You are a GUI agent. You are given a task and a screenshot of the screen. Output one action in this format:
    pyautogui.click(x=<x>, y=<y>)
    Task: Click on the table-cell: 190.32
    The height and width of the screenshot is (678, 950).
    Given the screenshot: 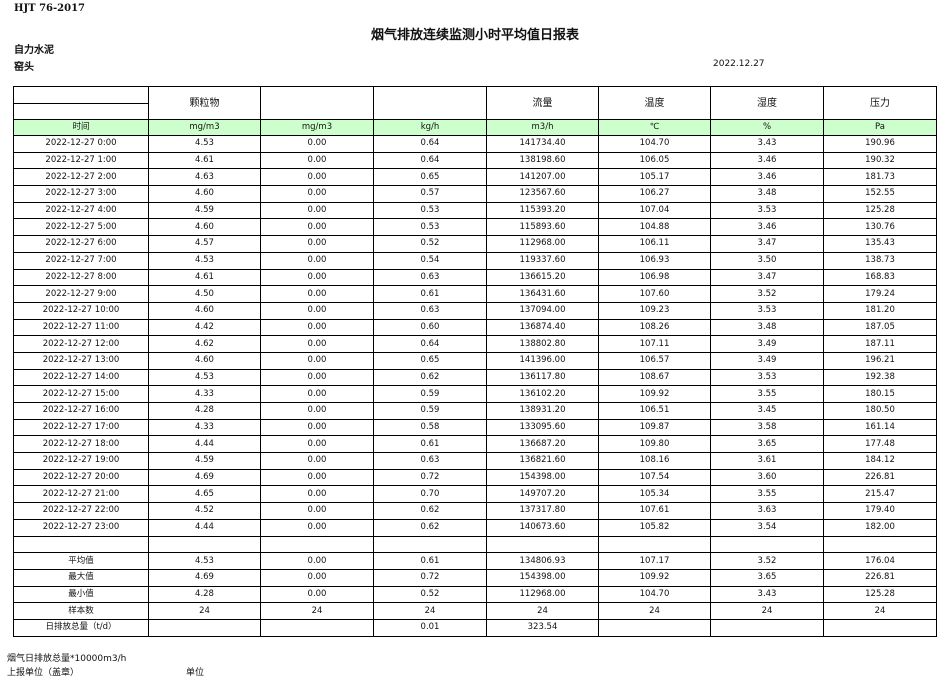 What is the action you would take?
    pyautogui.click(x=880, y=160)
    